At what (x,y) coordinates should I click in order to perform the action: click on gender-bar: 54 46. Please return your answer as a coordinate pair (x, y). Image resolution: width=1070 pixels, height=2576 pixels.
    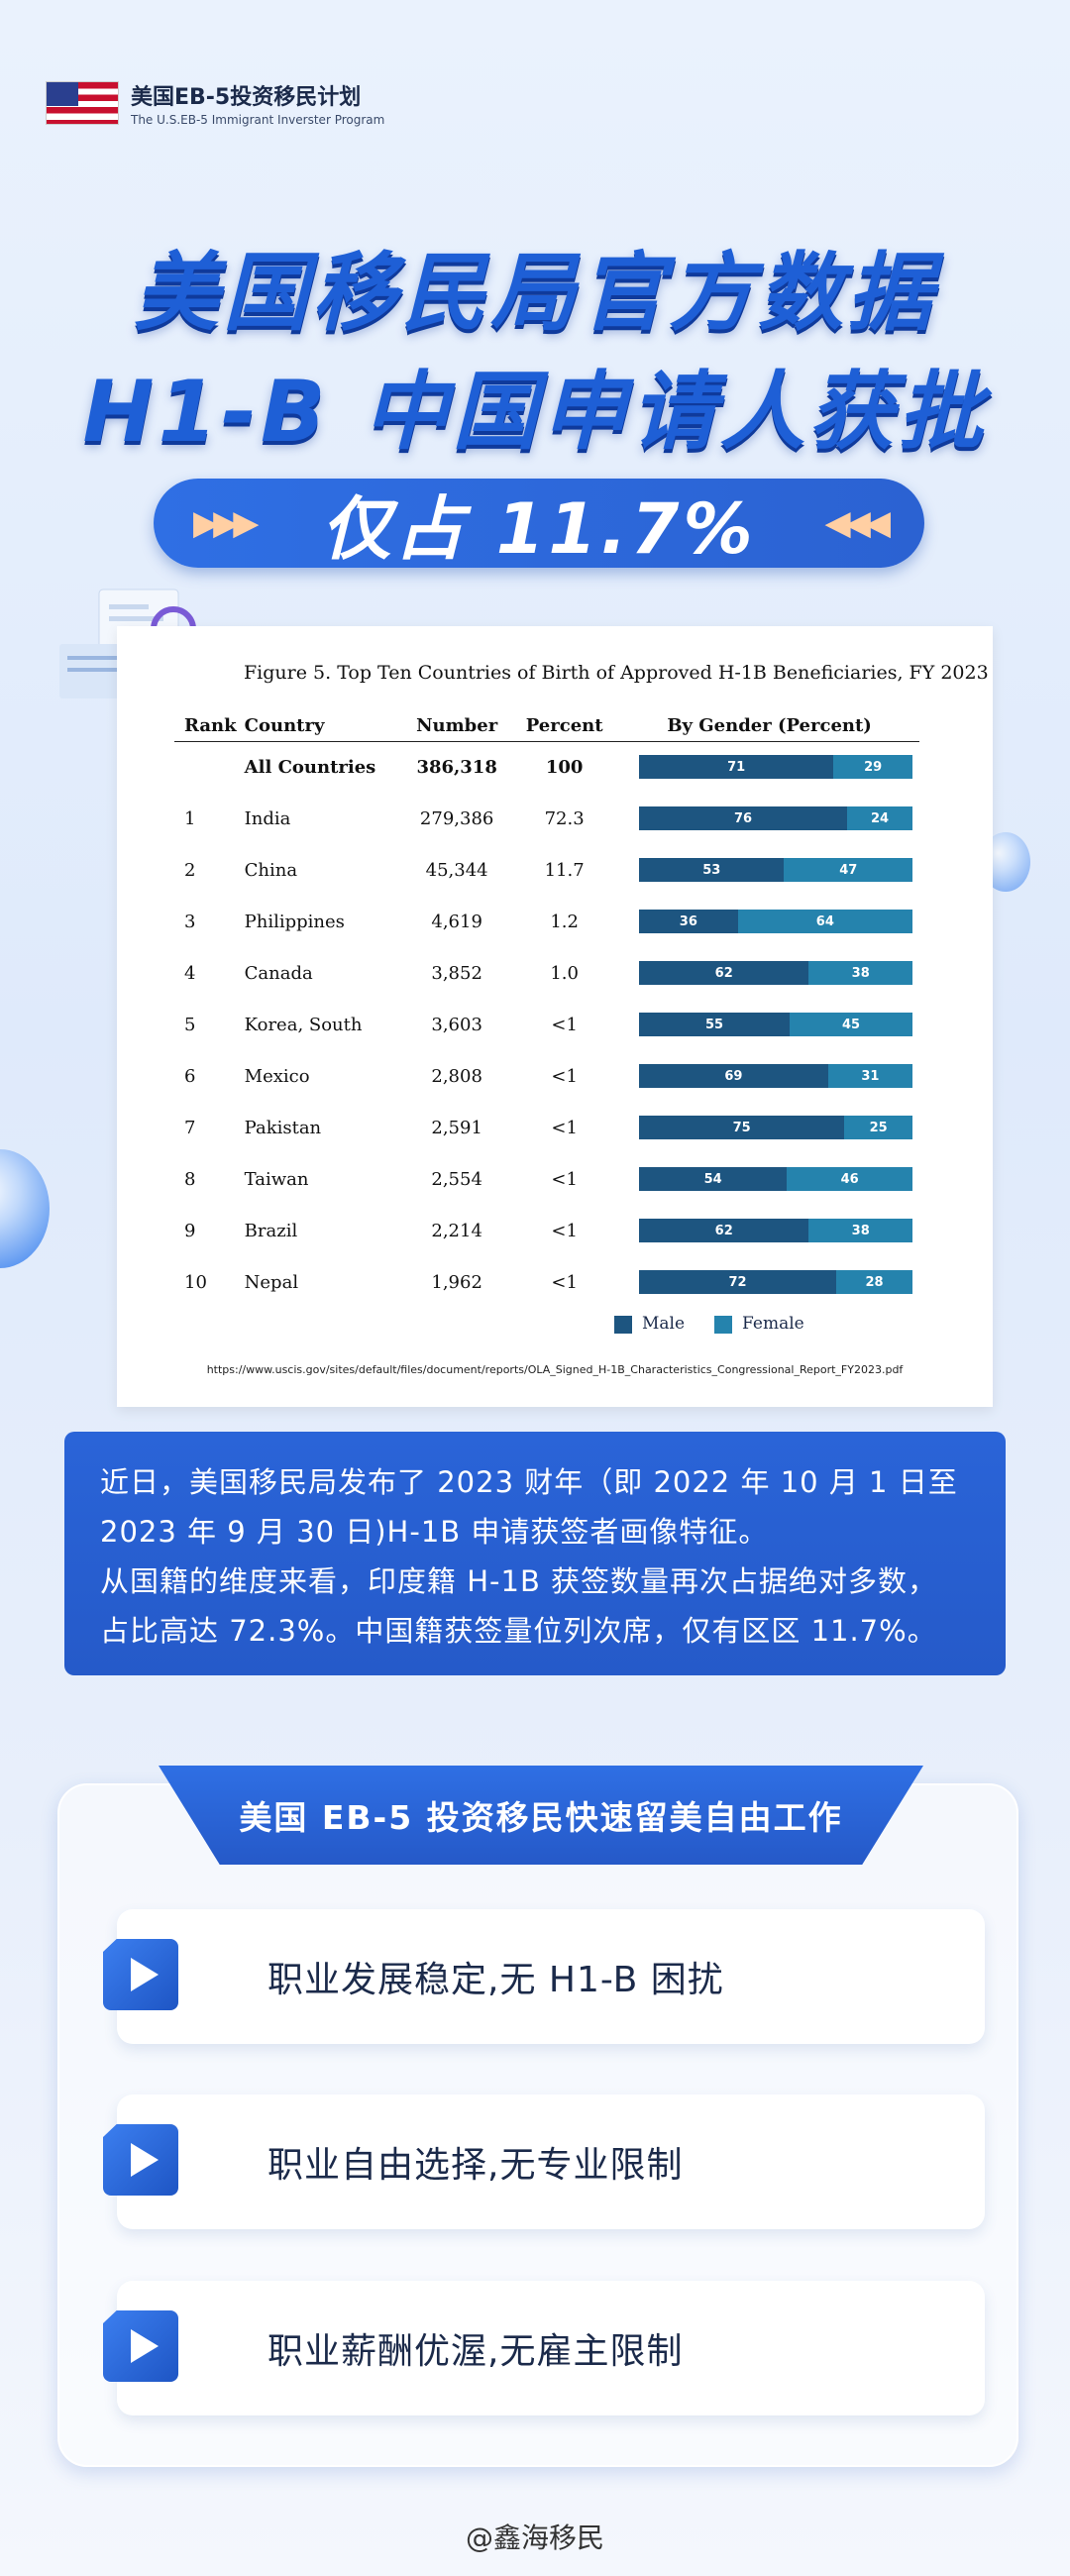
    Looking at the image, I should click on (776, 1179).